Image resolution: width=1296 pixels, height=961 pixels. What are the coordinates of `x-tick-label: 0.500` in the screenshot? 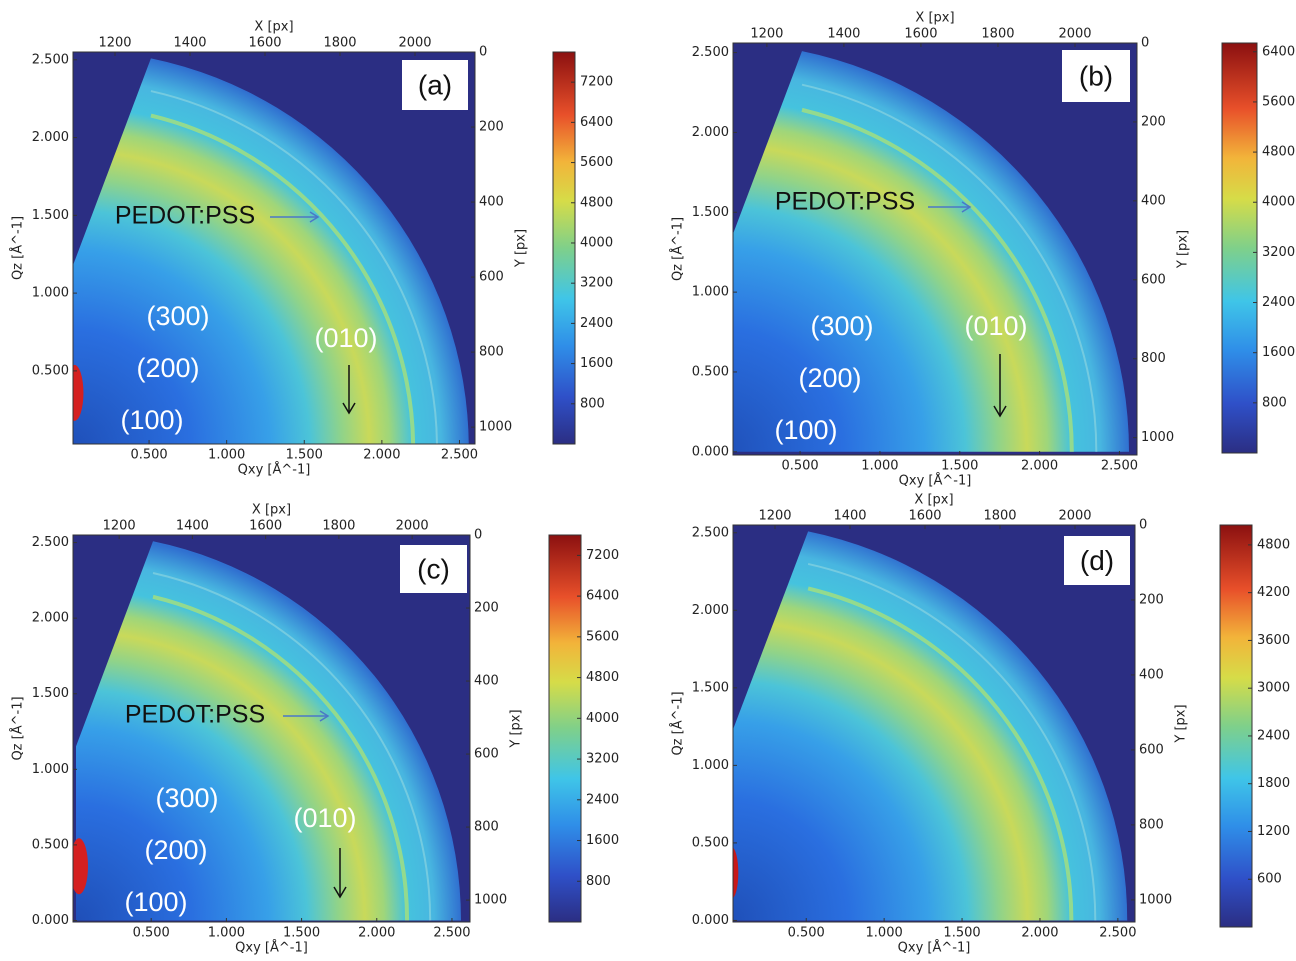 It's located at (799, 466).